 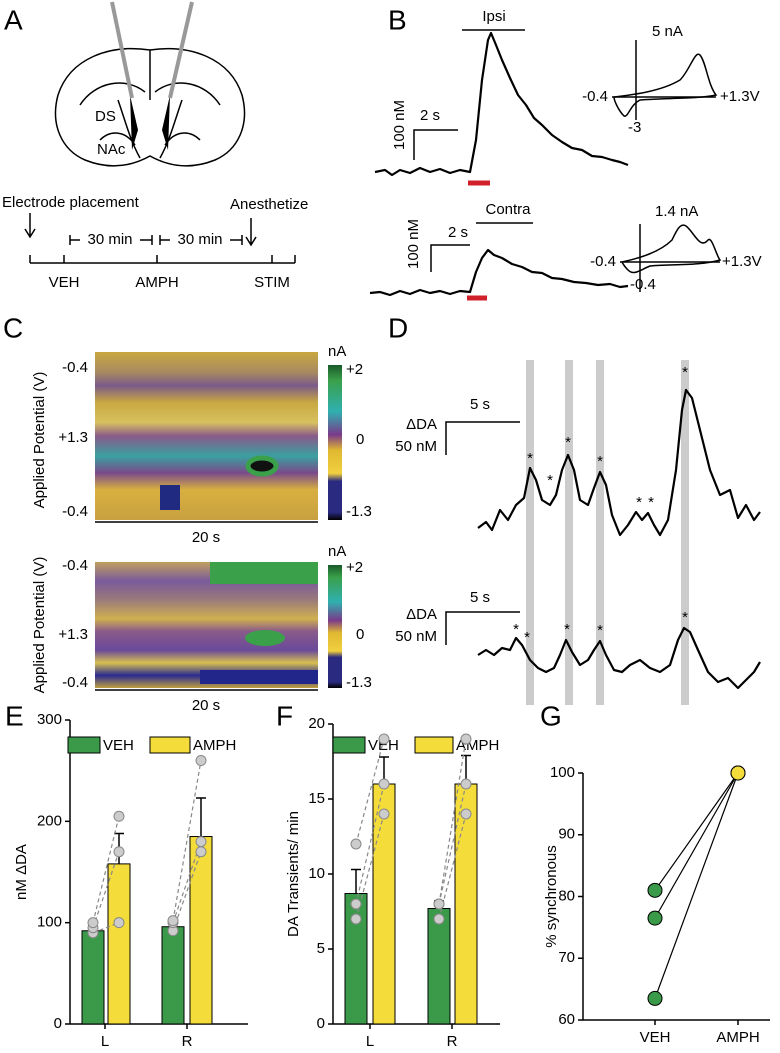 I want to click on region-label: DS, so click(x=105, y=116).